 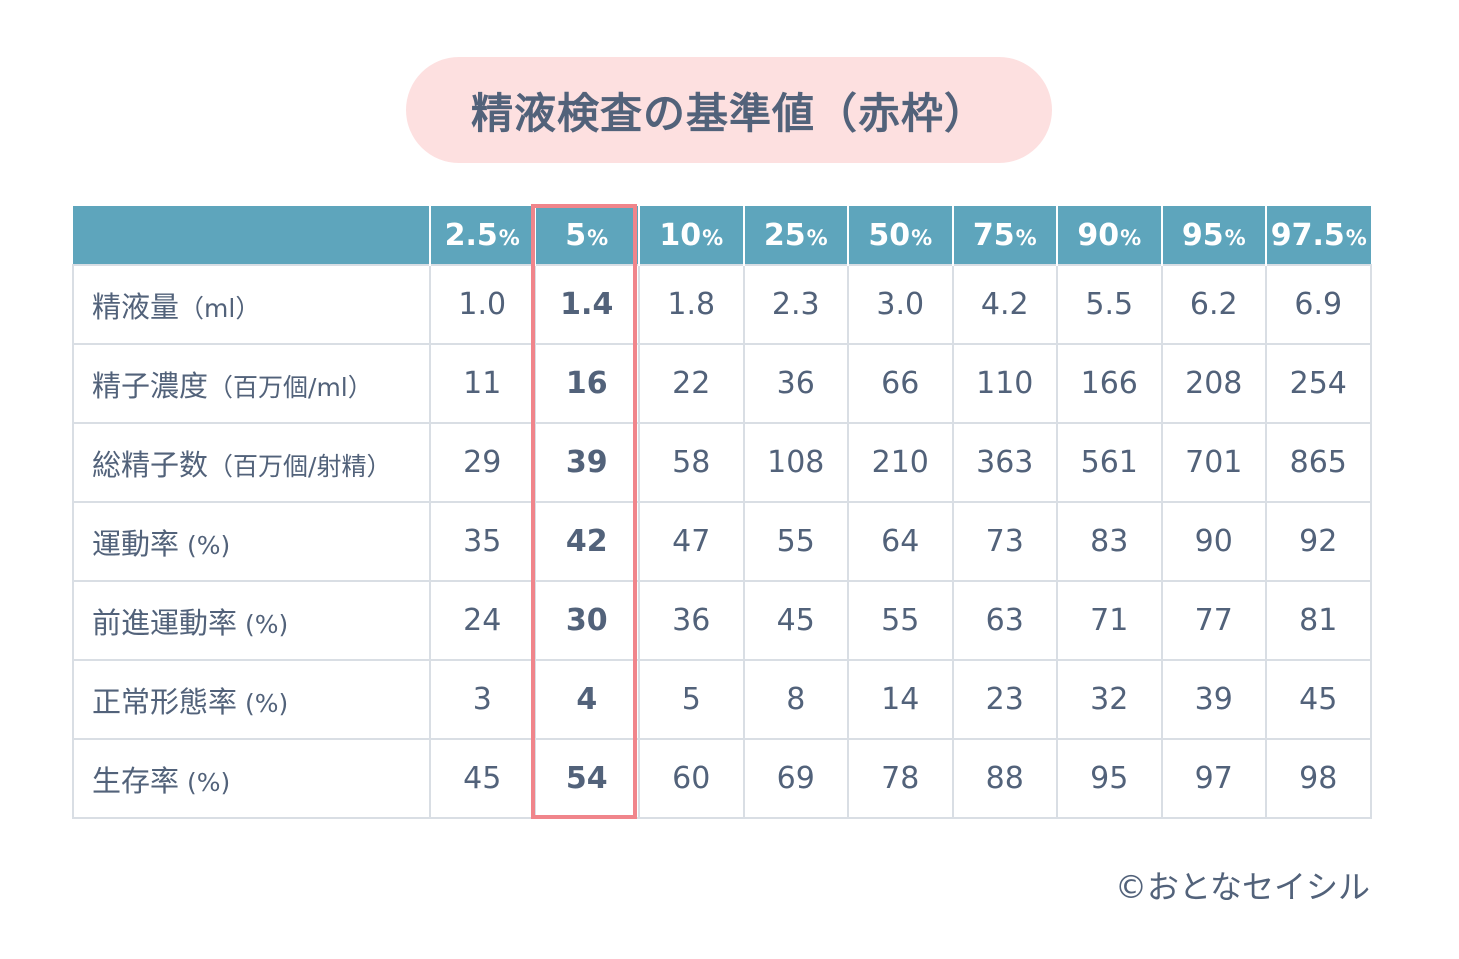 I want to click on value-cell: 14, so click(x=900, y=699).